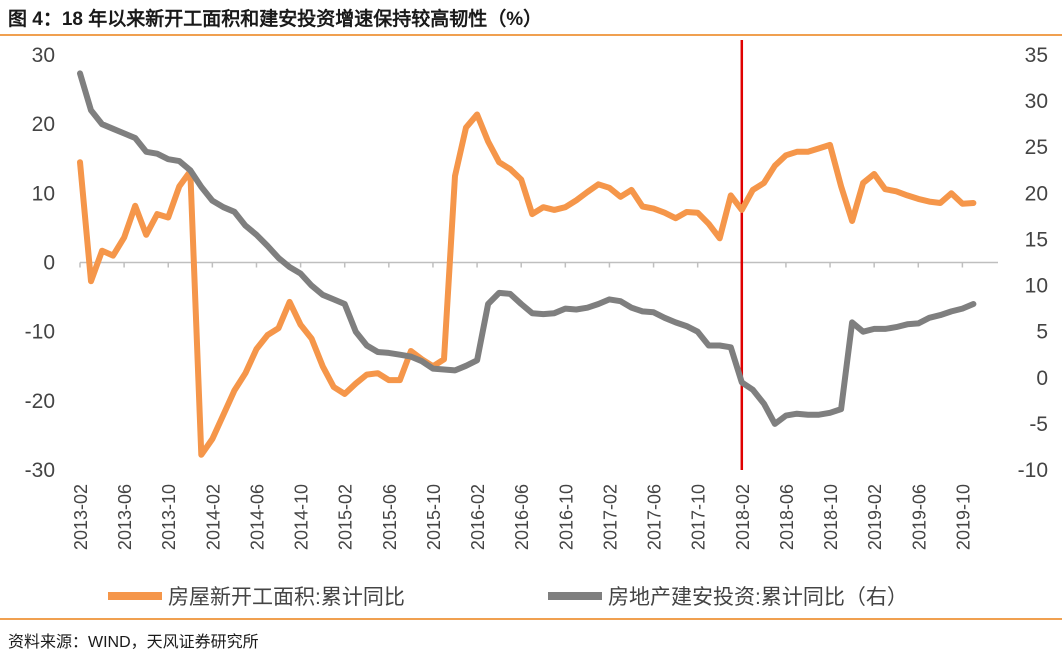 This screenshot has height=656, width=1062. Describe the element at coordinates (40, 332) in the screenshot. I see `y-left-tick-label: -10` at that location.